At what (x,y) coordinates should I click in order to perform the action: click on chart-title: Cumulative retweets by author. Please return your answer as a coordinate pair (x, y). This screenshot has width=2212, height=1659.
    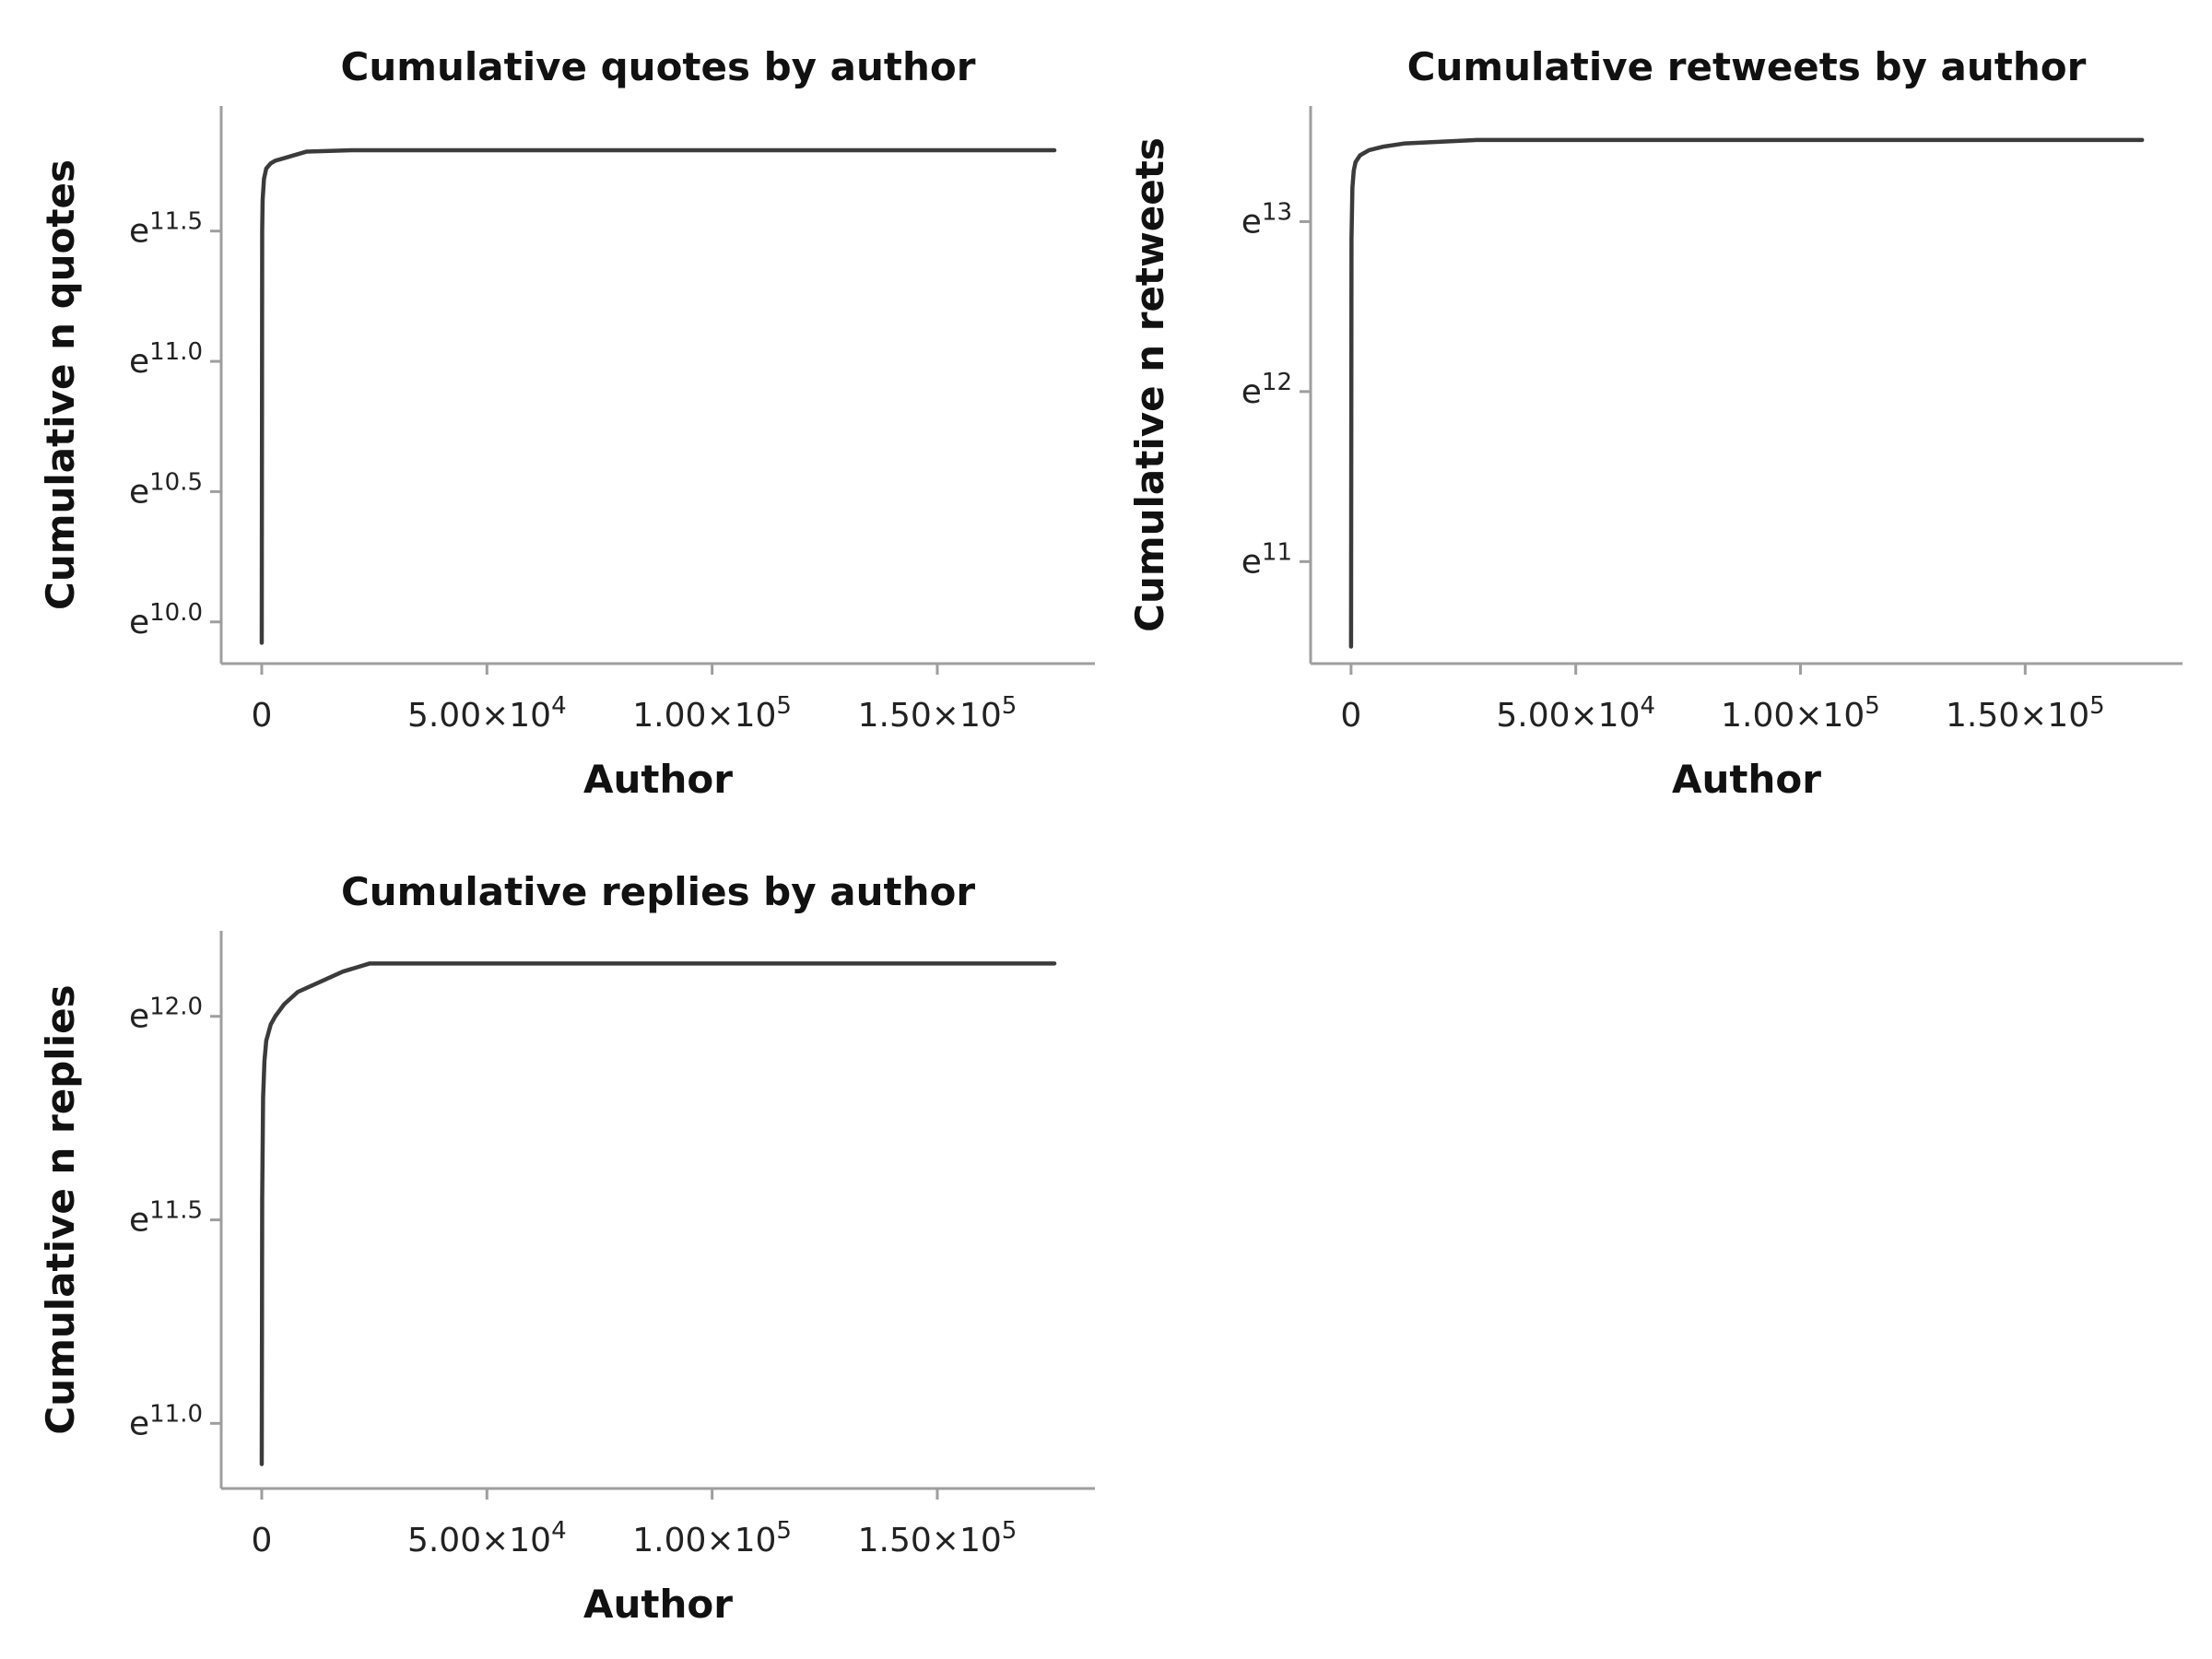
    Looking at the image, I should click on (1747, 66).